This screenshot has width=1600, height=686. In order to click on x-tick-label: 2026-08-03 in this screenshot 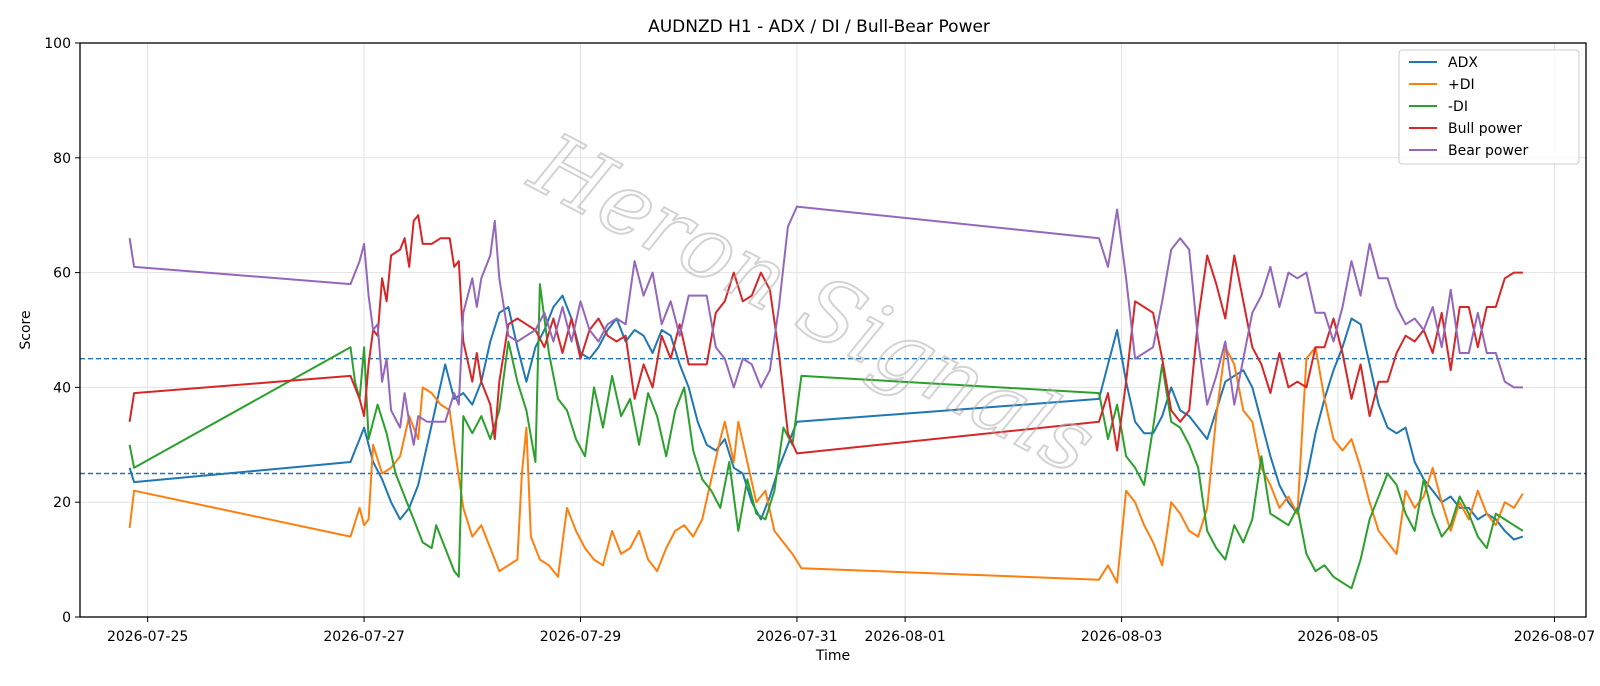, I will do `click(1121, 637)`.